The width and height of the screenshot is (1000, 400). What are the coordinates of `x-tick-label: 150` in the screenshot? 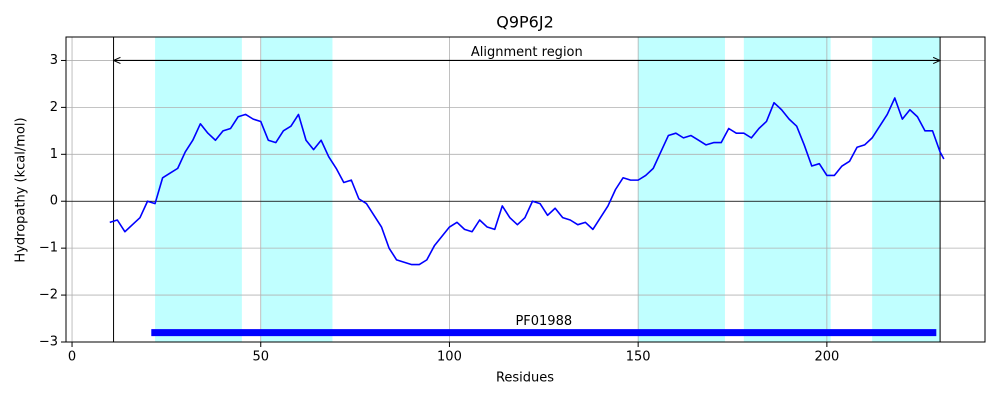 It's located at (638, 357).